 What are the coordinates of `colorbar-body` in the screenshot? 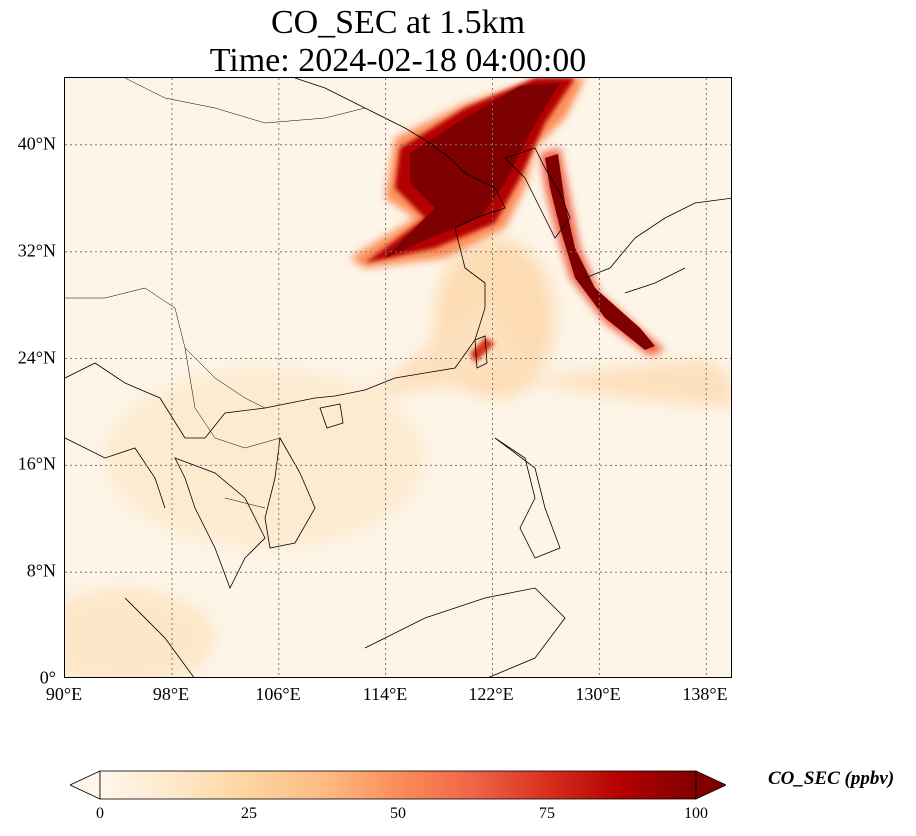 It's located at (398, 785).